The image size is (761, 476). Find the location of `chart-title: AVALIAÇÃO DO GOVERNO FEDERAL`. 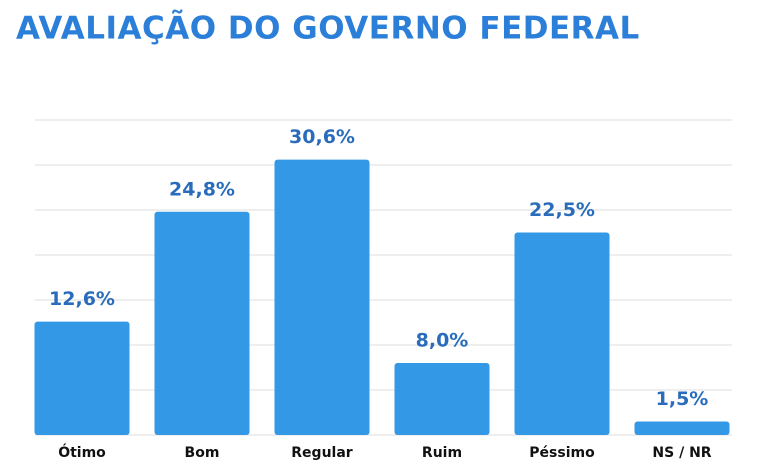

chart-title: AVALIAÇÃO DO GOVERNO FEDERAL is located at coordinates (328, 28).